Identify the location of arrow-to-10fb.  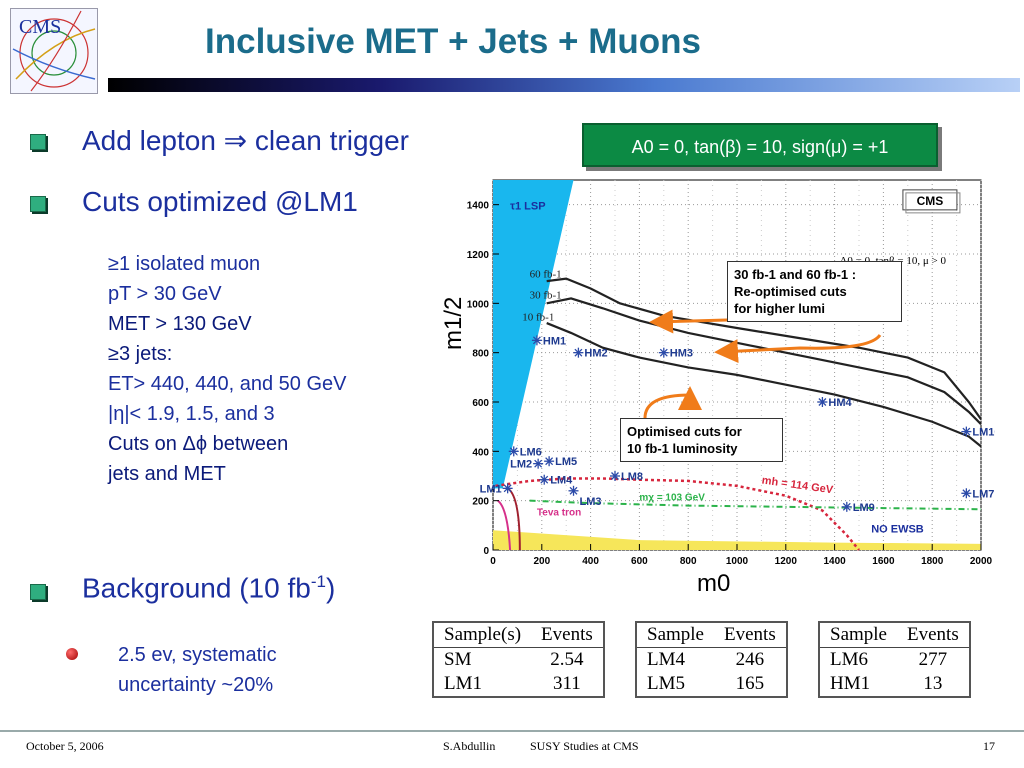
(672, 402).